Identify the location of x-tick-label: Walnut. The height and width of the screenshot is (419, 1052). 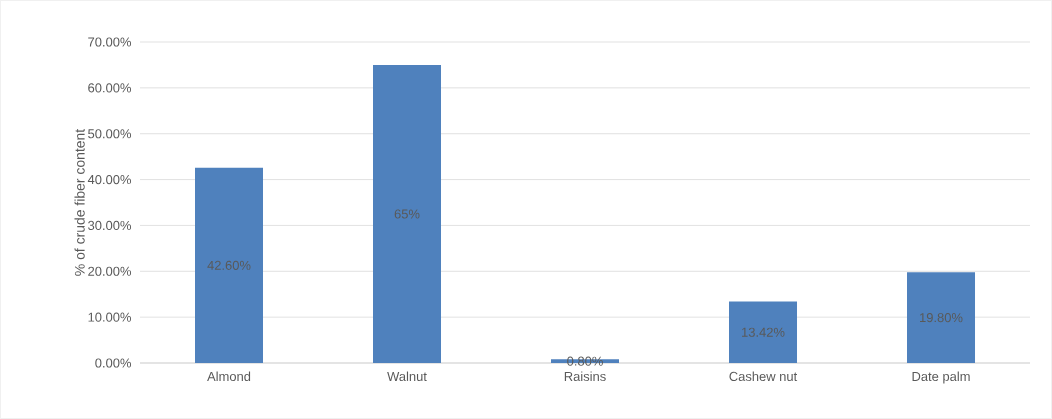
(407, 376).